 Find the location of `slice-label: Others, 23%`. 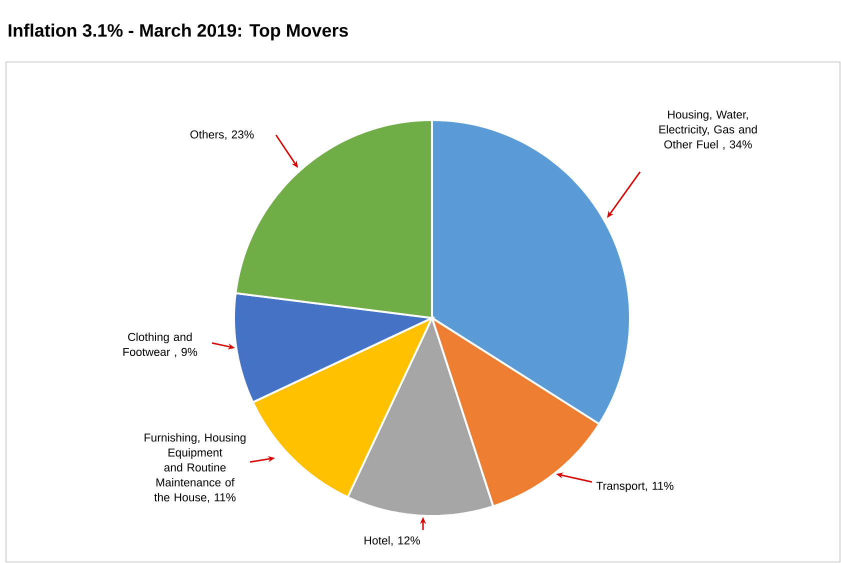

slice-label: Others, 23% is located at coordinates (222, 135).